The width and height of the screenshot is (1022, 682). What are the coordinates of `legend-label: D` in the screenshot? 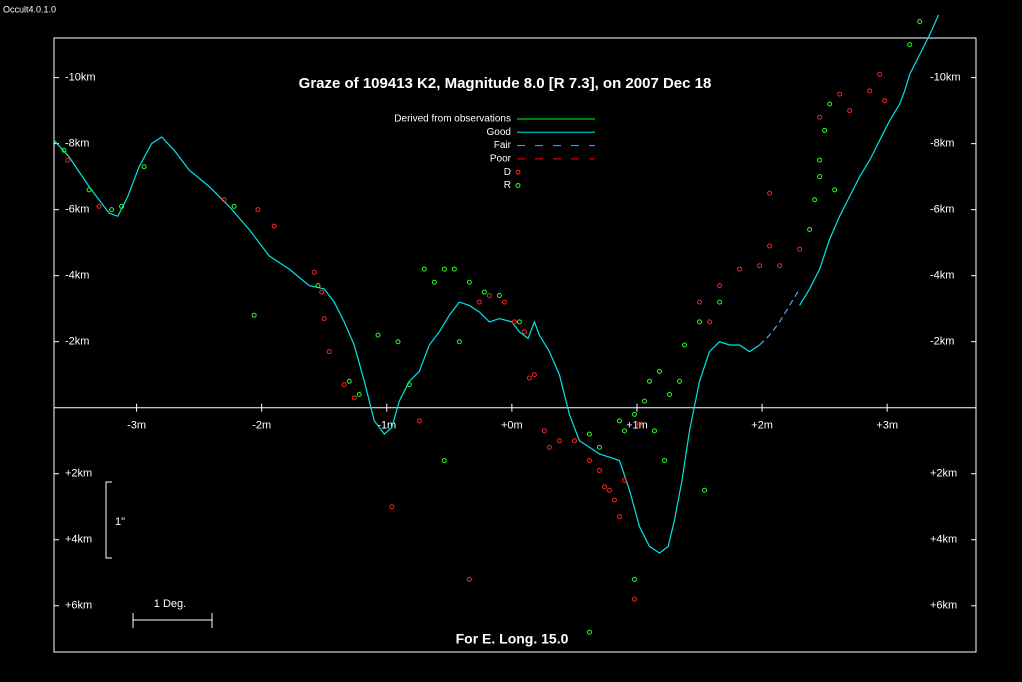 It's located at (507, 172).